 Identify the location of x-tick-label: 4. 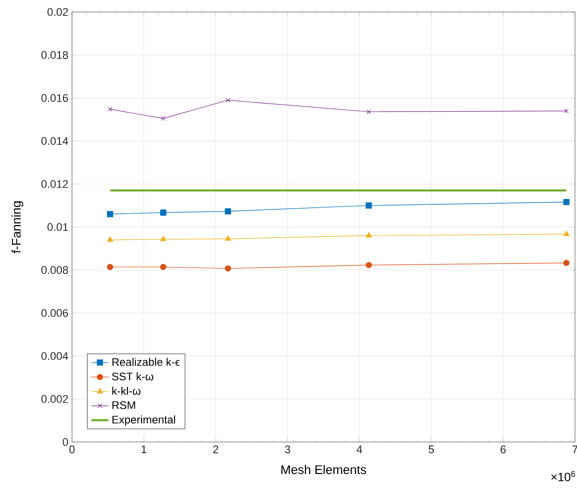
(359, 450).